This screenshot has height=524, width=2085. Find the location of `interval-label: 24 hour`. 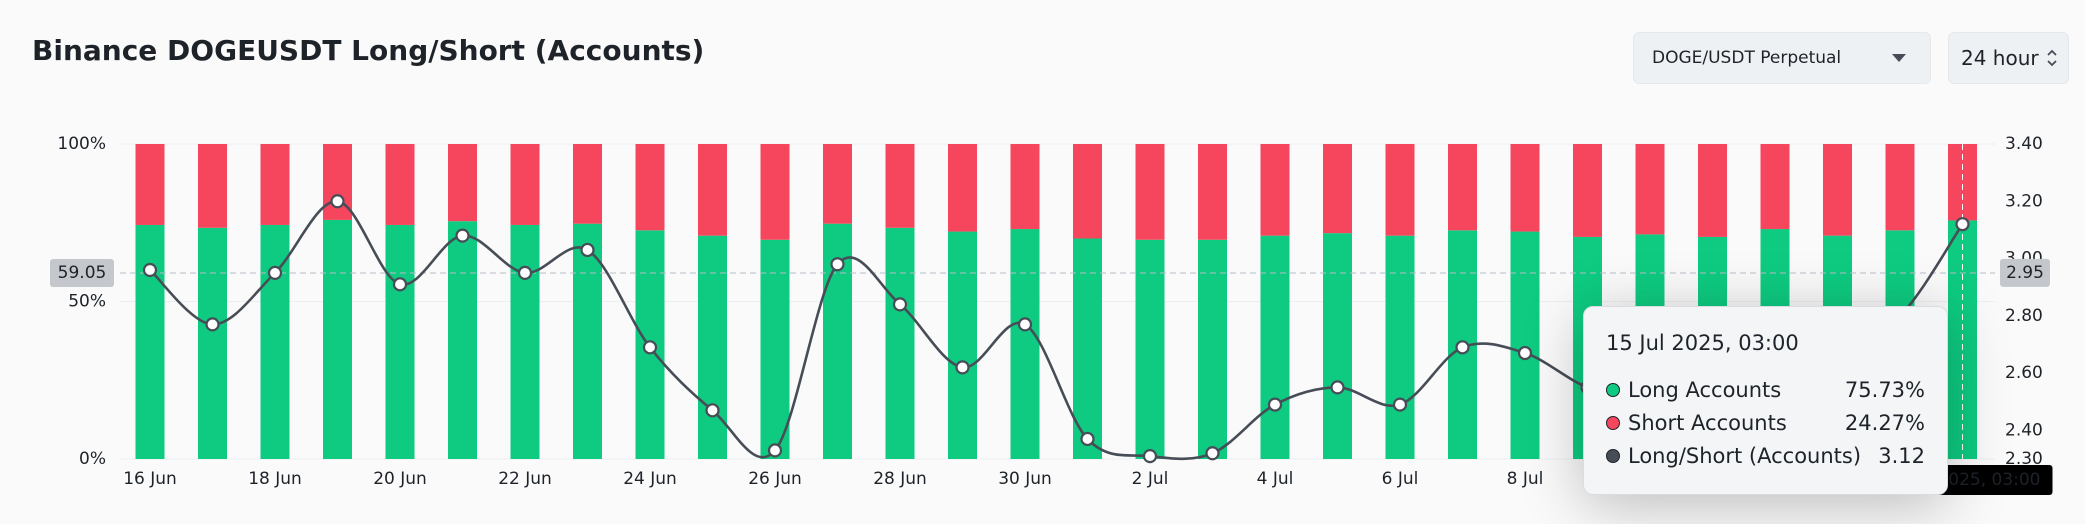

interval-label: 24 hour is located at coordinates (2000, 58).